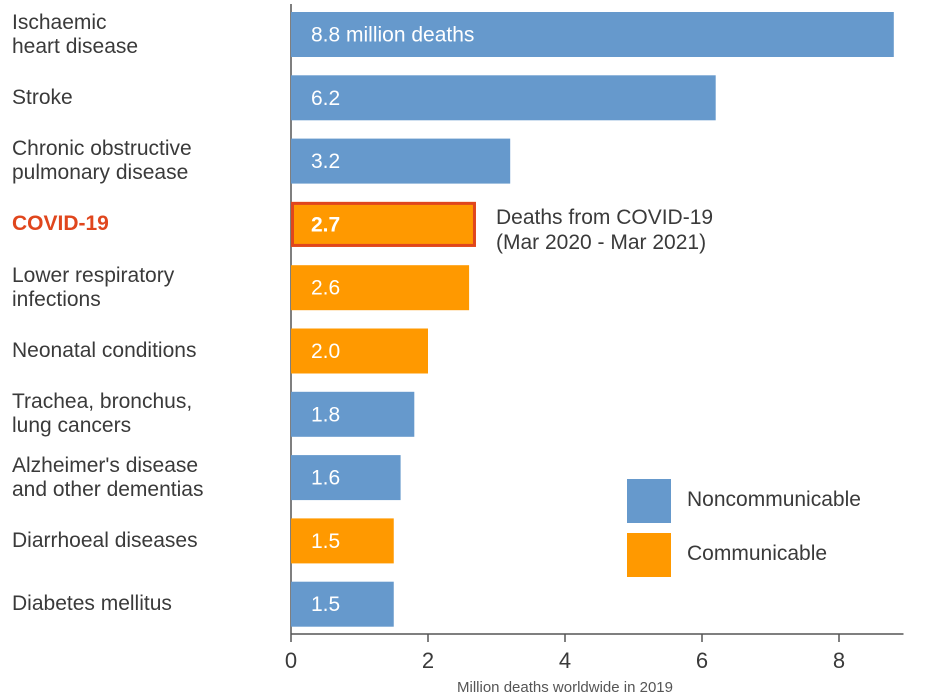  Describe the element at coordinates (75, 34) in the screenshot. I see `category-label: Ischaemic heart disease` at that location.